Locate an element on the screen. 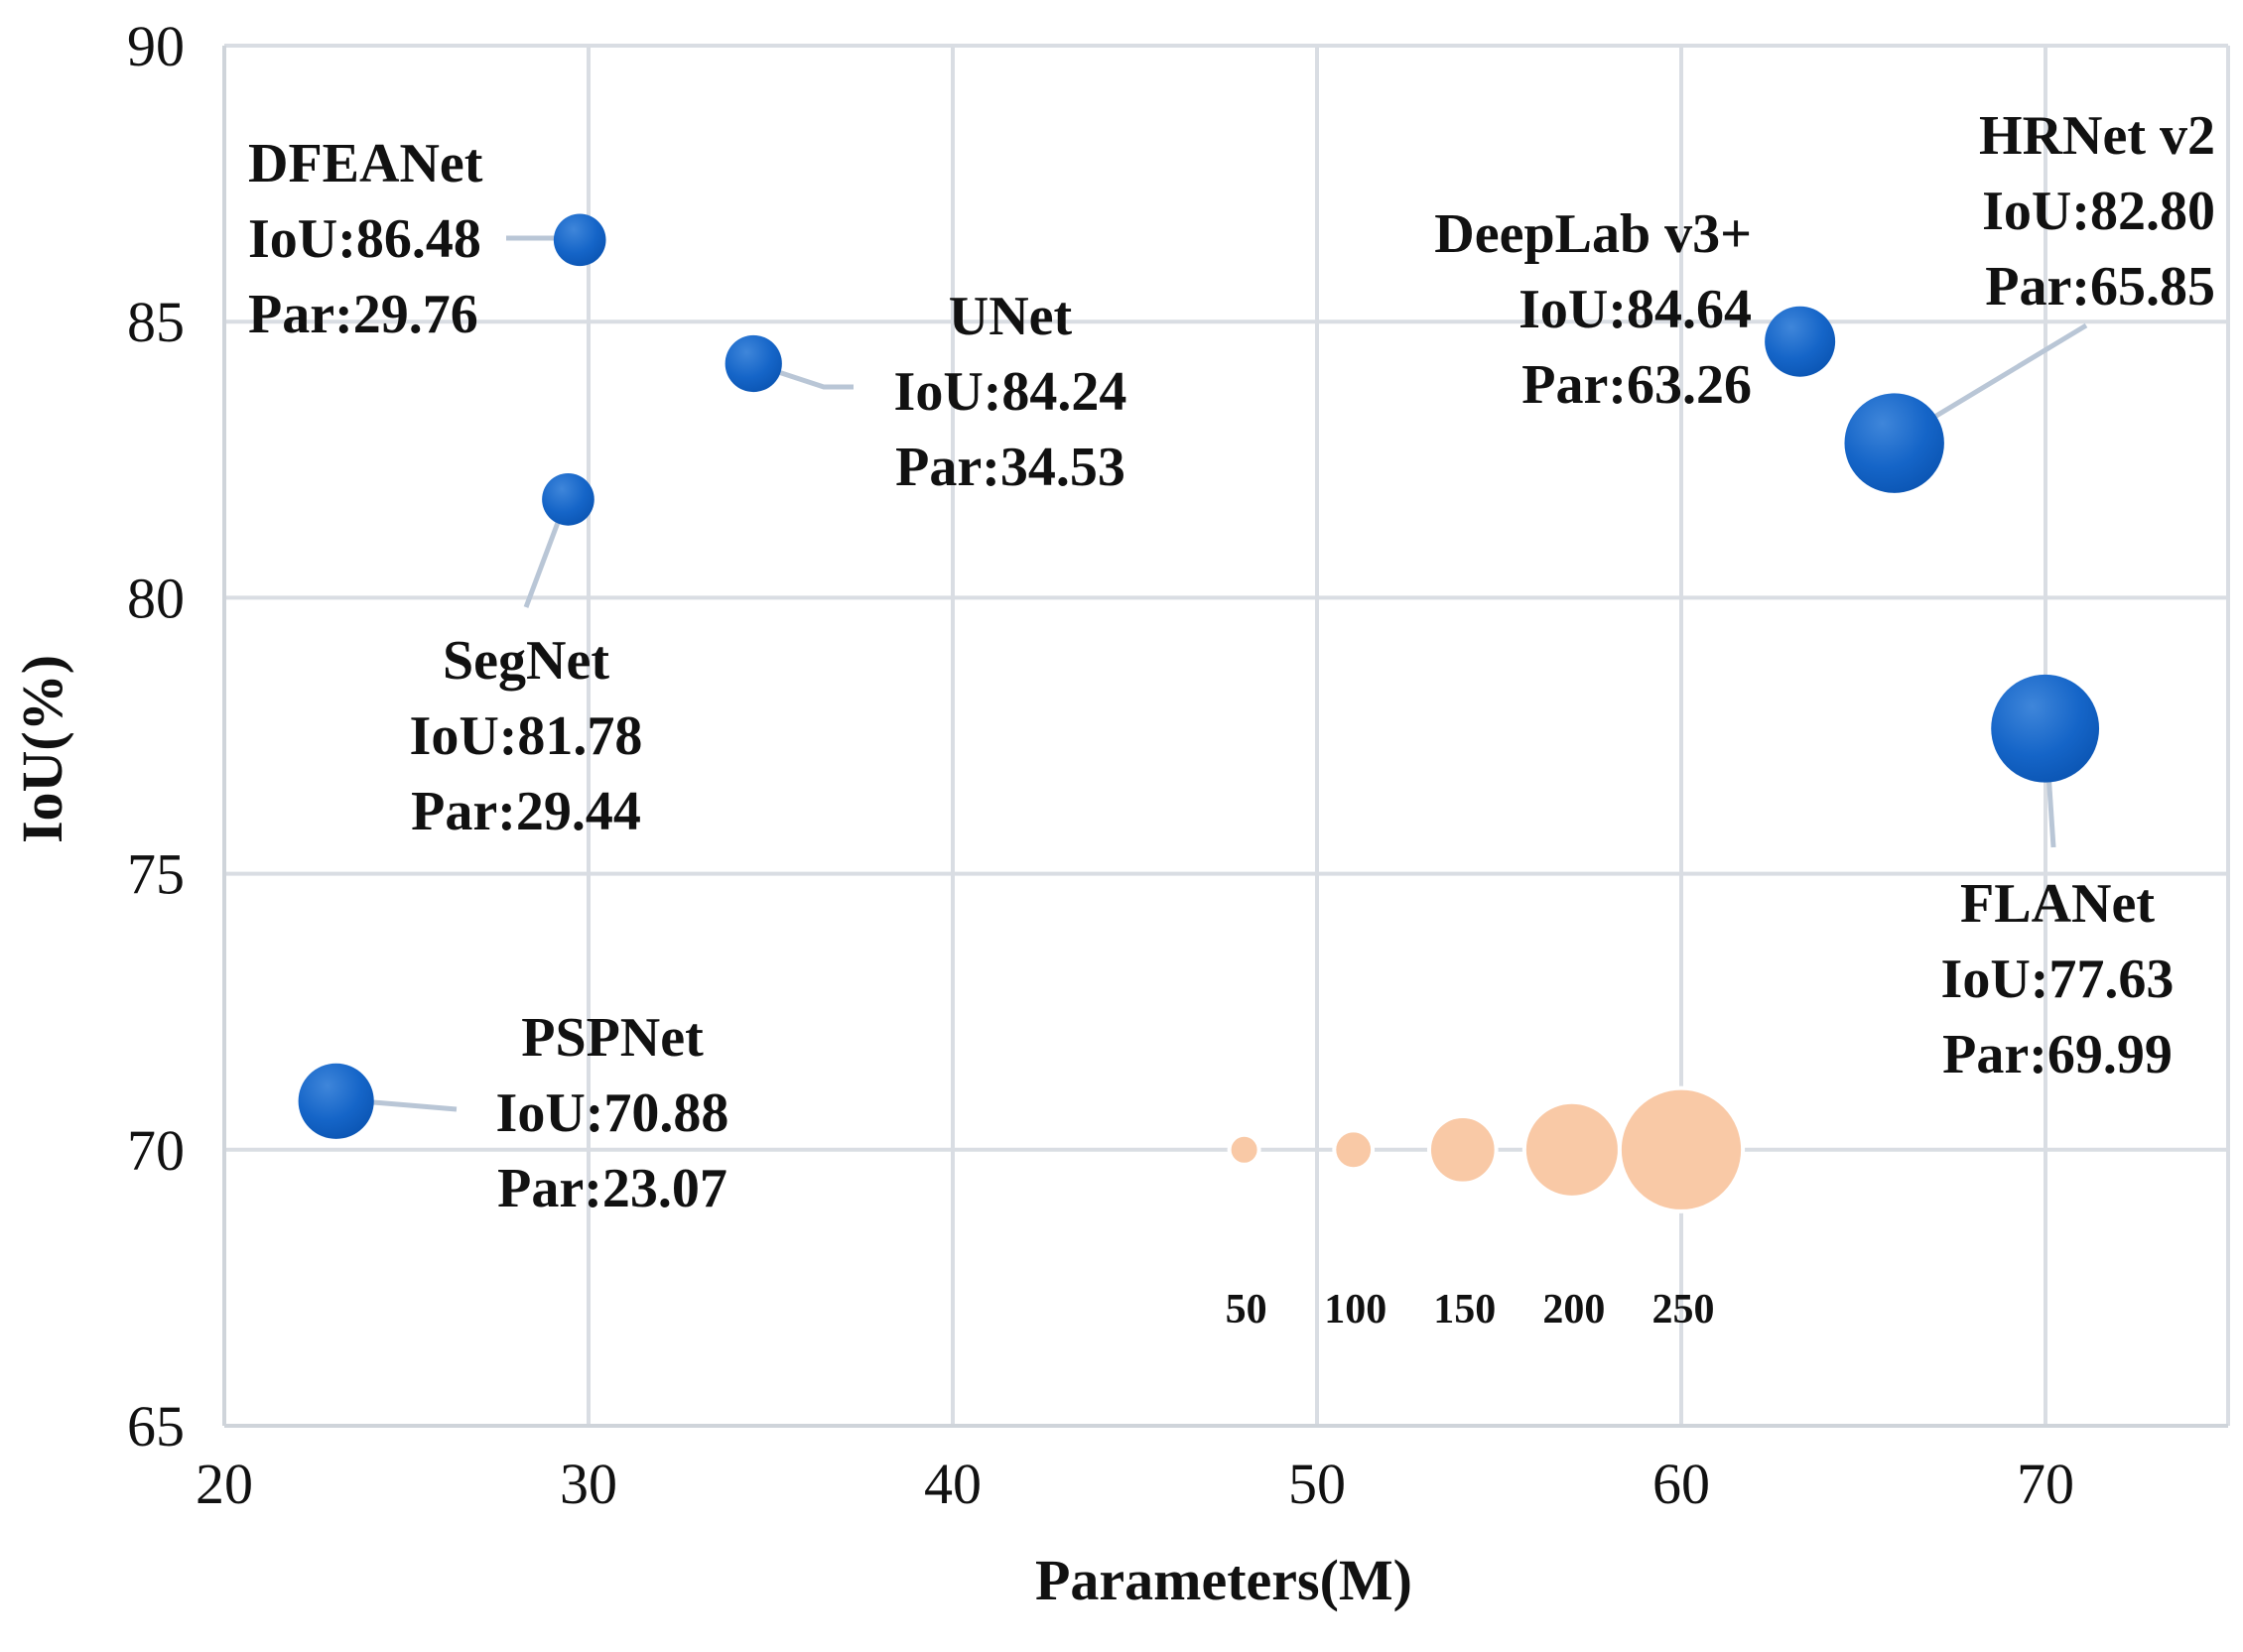  bubble-label: DeepLab v3+ IoU:84.64 Par:63.26 is located at coordinates (1593, 309).